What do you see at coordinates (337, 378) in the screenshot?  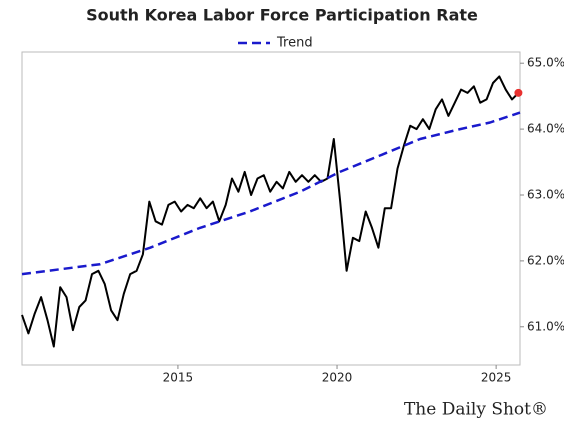 I see `x-tick-label: 2020` at bounding box center [337, 378].